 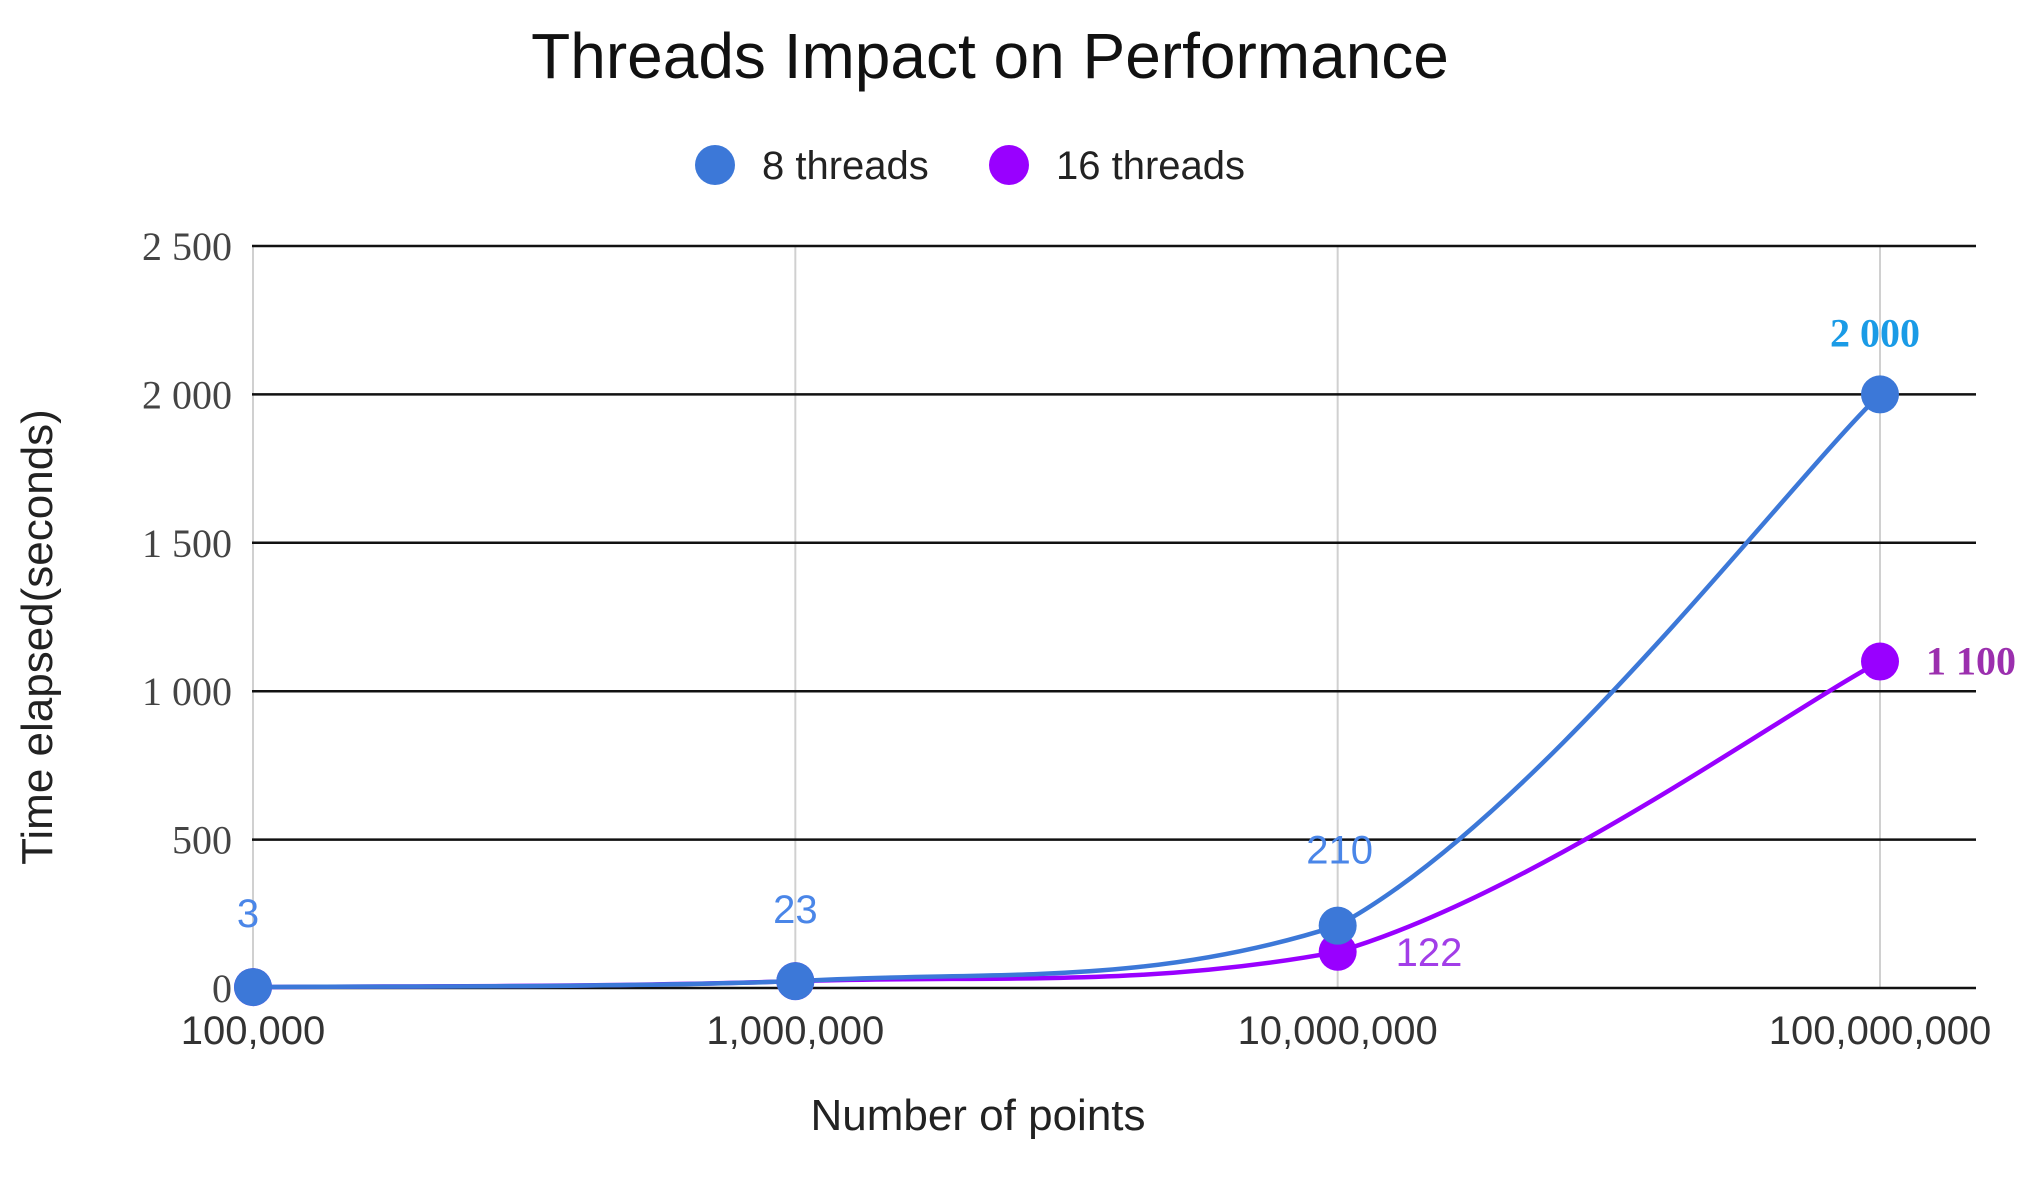 I want to click on y-tick-label: 1 000, so click(x=187, y=691).